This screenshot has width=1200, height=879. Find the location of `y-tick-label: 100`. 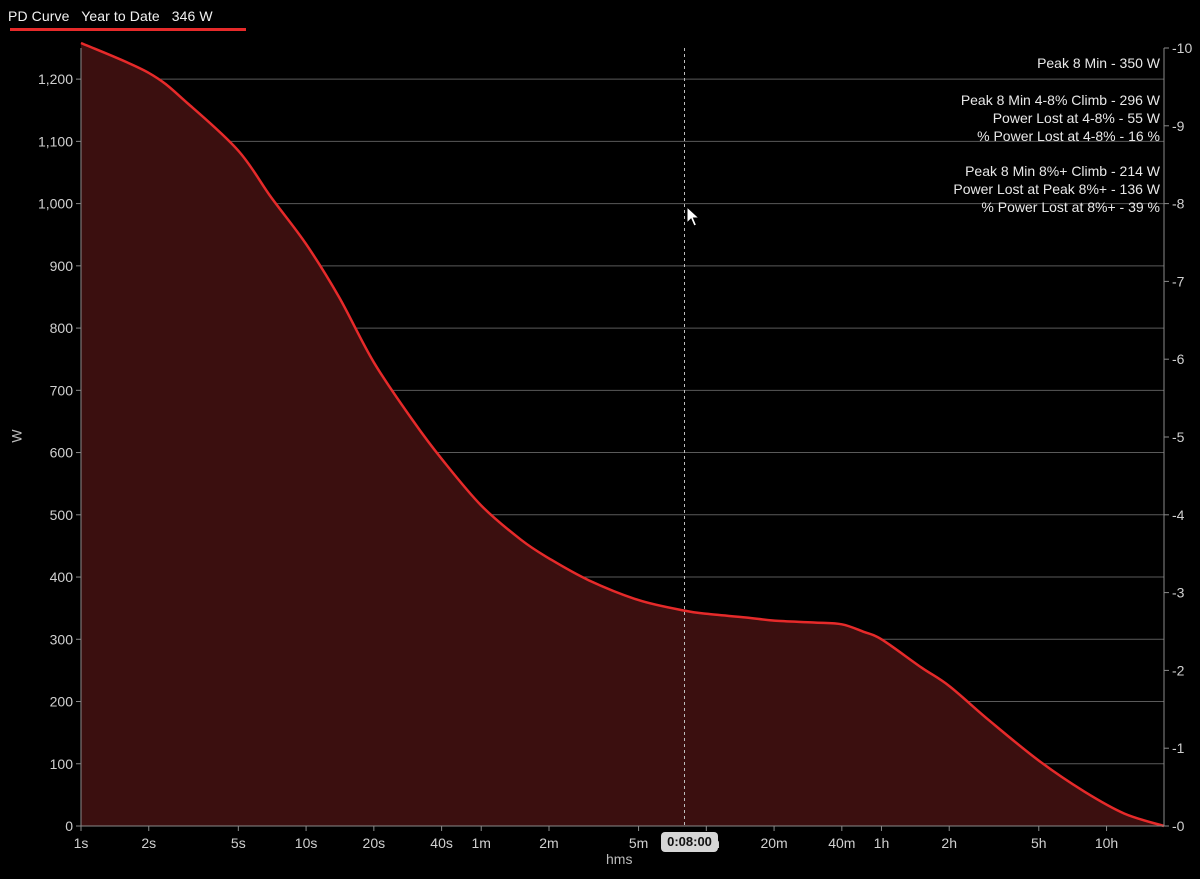

y-tick-label: 100 is located at coordinates (62, 764).